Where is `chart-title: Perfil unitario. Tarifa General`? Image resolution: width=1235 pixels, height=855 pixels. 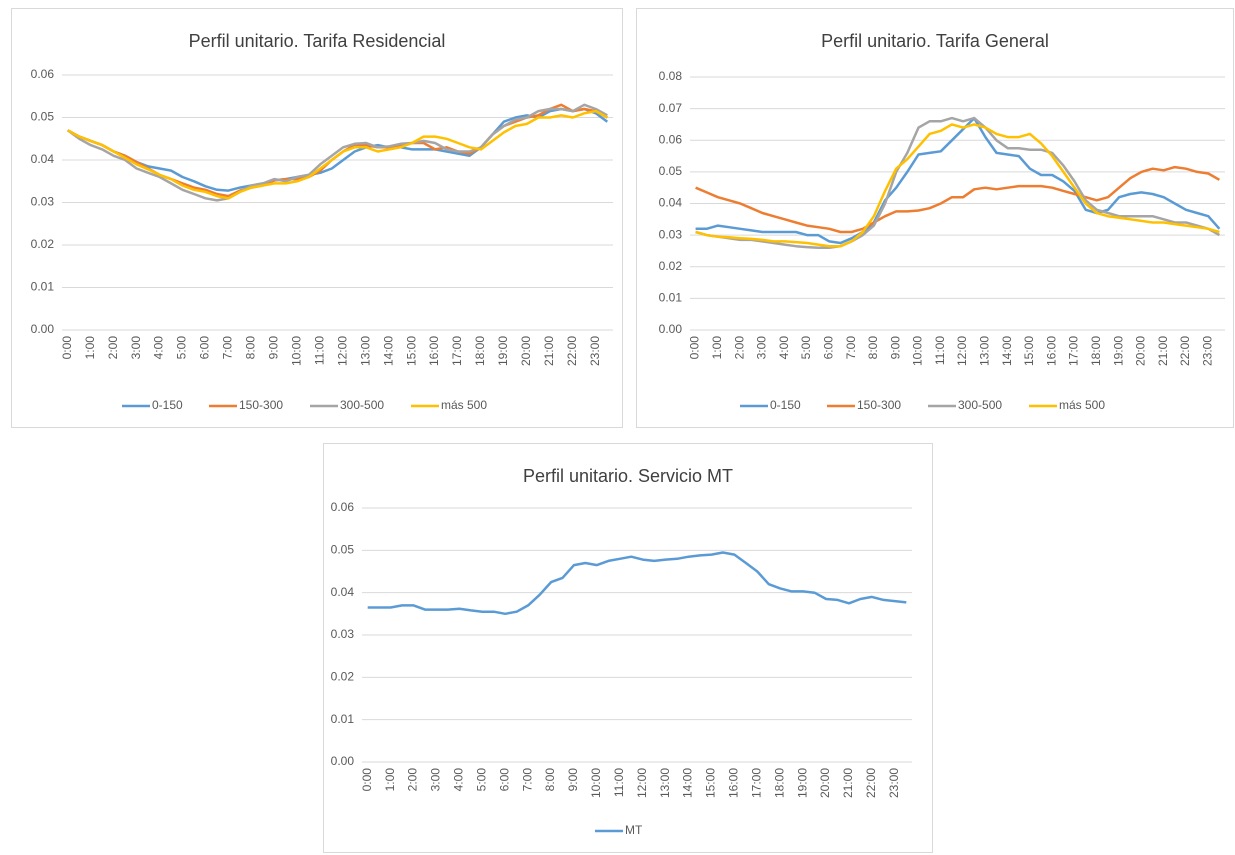
chart-title: Perfil unitario. Tarifa General is located at coordinates (935, 41).